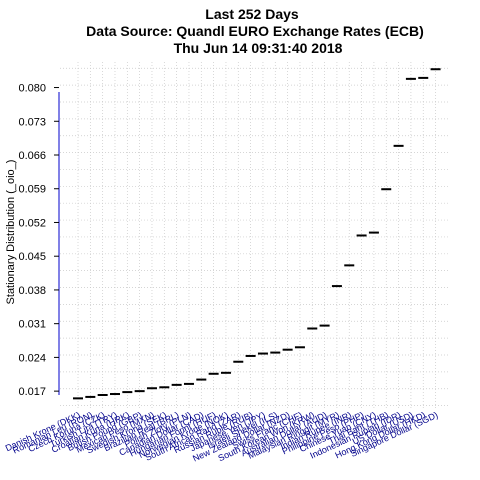 This screenshot has width=480, height=480. What do you see at coordinates (11, 232) in the screenshot?
I see `y-axis-label: Stationary Distribution (_oio_)` at bounding box center [11, 232].